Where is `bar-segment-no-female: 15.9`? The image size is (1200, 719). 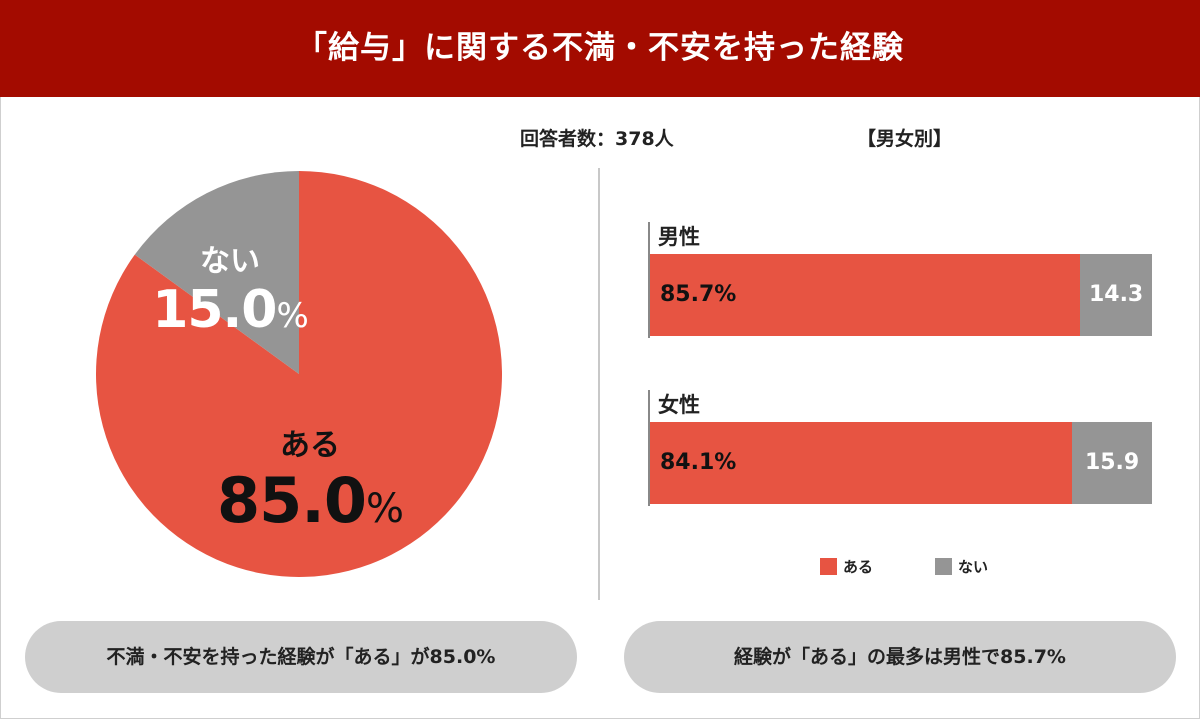 bar-segment-no-female: 15.9 is located at coordinates (1112, 463).